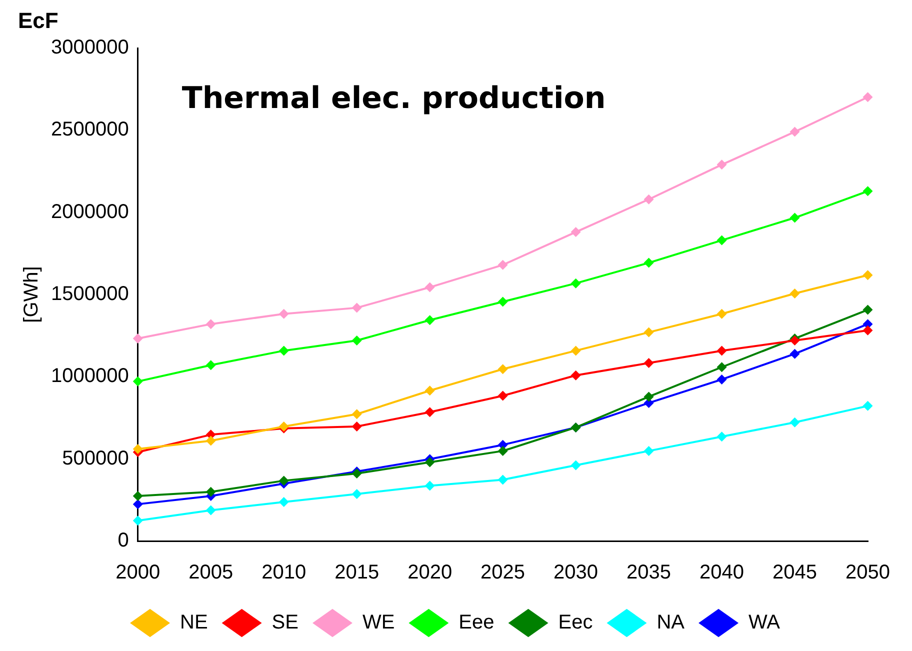  I want to click on legend-label: Eec, so click(575, 623).